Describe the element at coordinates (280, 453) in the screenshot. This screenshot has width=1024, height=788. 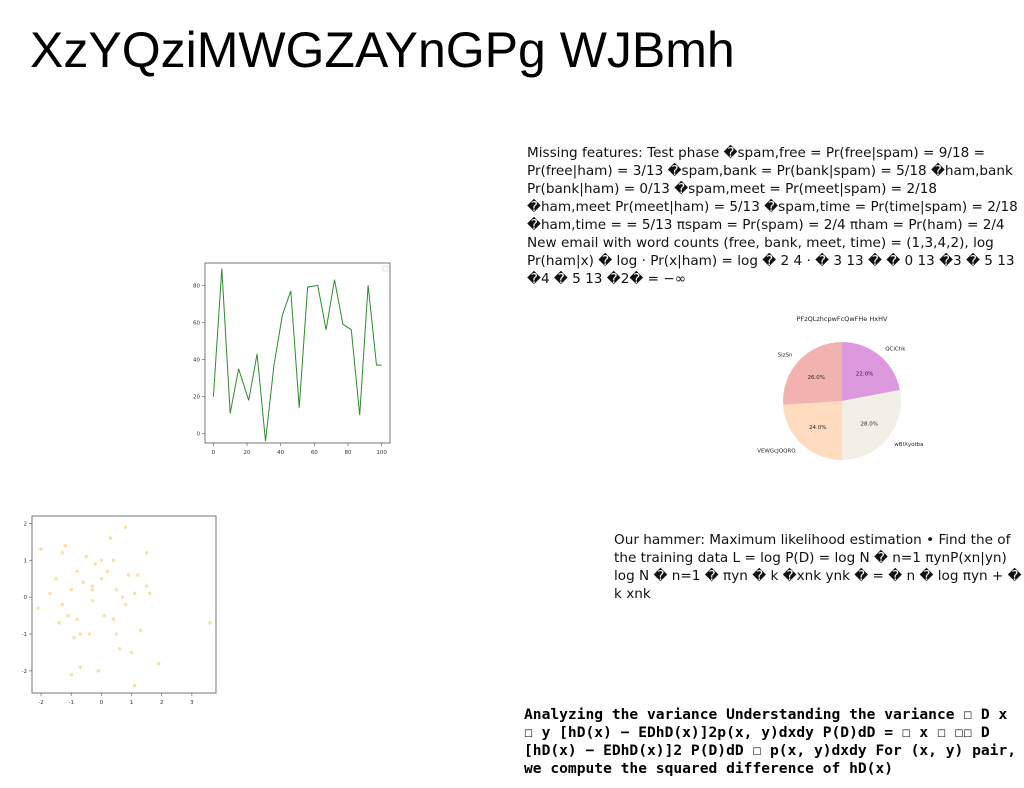
I see `line-chart-xtick-label: 40` at that location.